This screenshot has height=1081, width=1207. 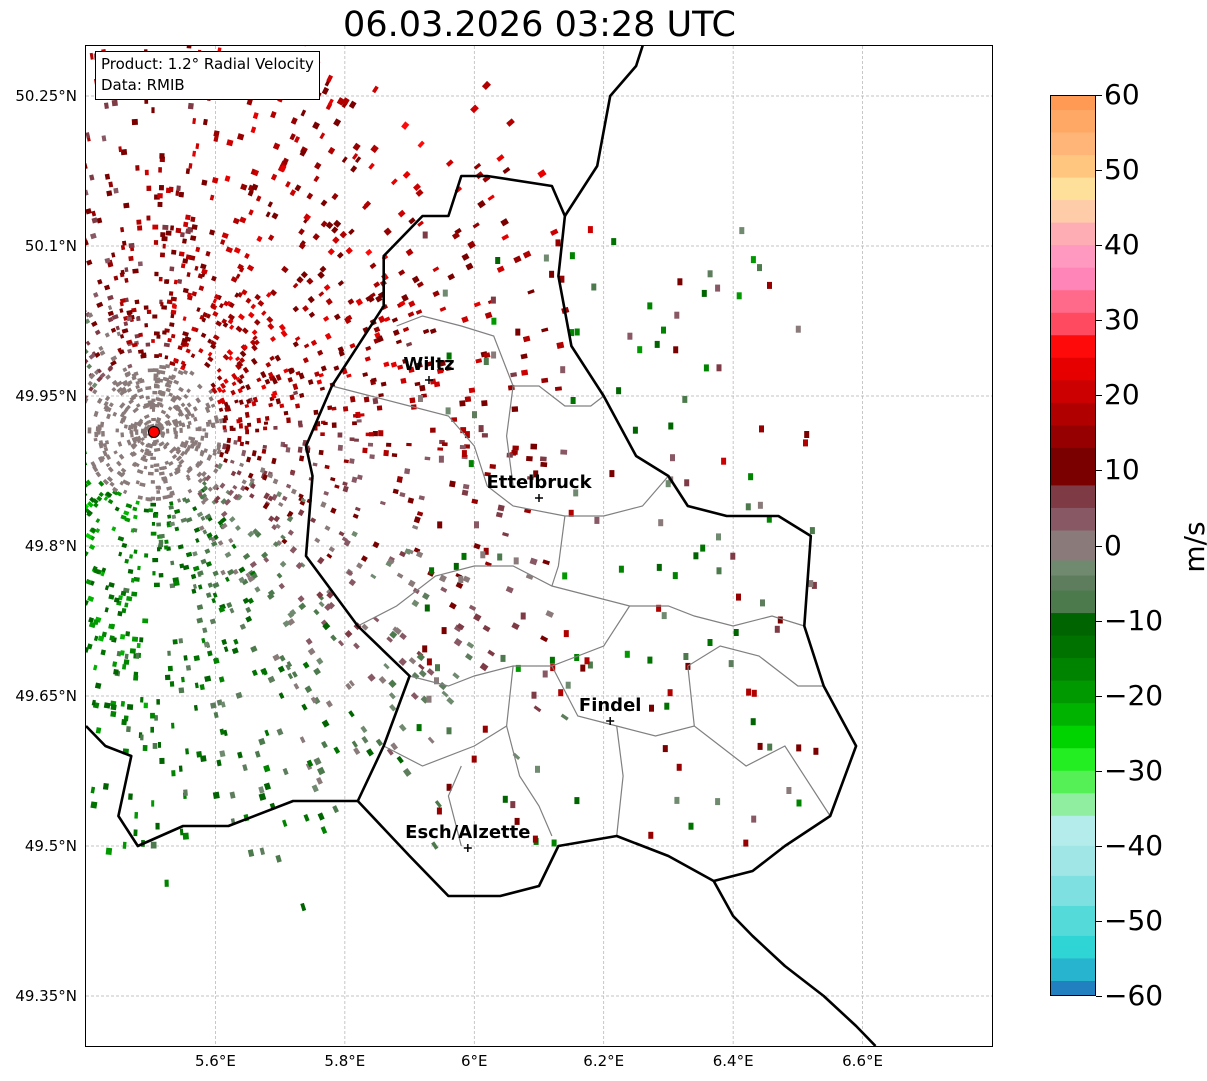 What do you see at coordinates (1122, 245) in the screenshot?
I see `colorbar-tick-label: 40` at bounding box center [1122, 245].